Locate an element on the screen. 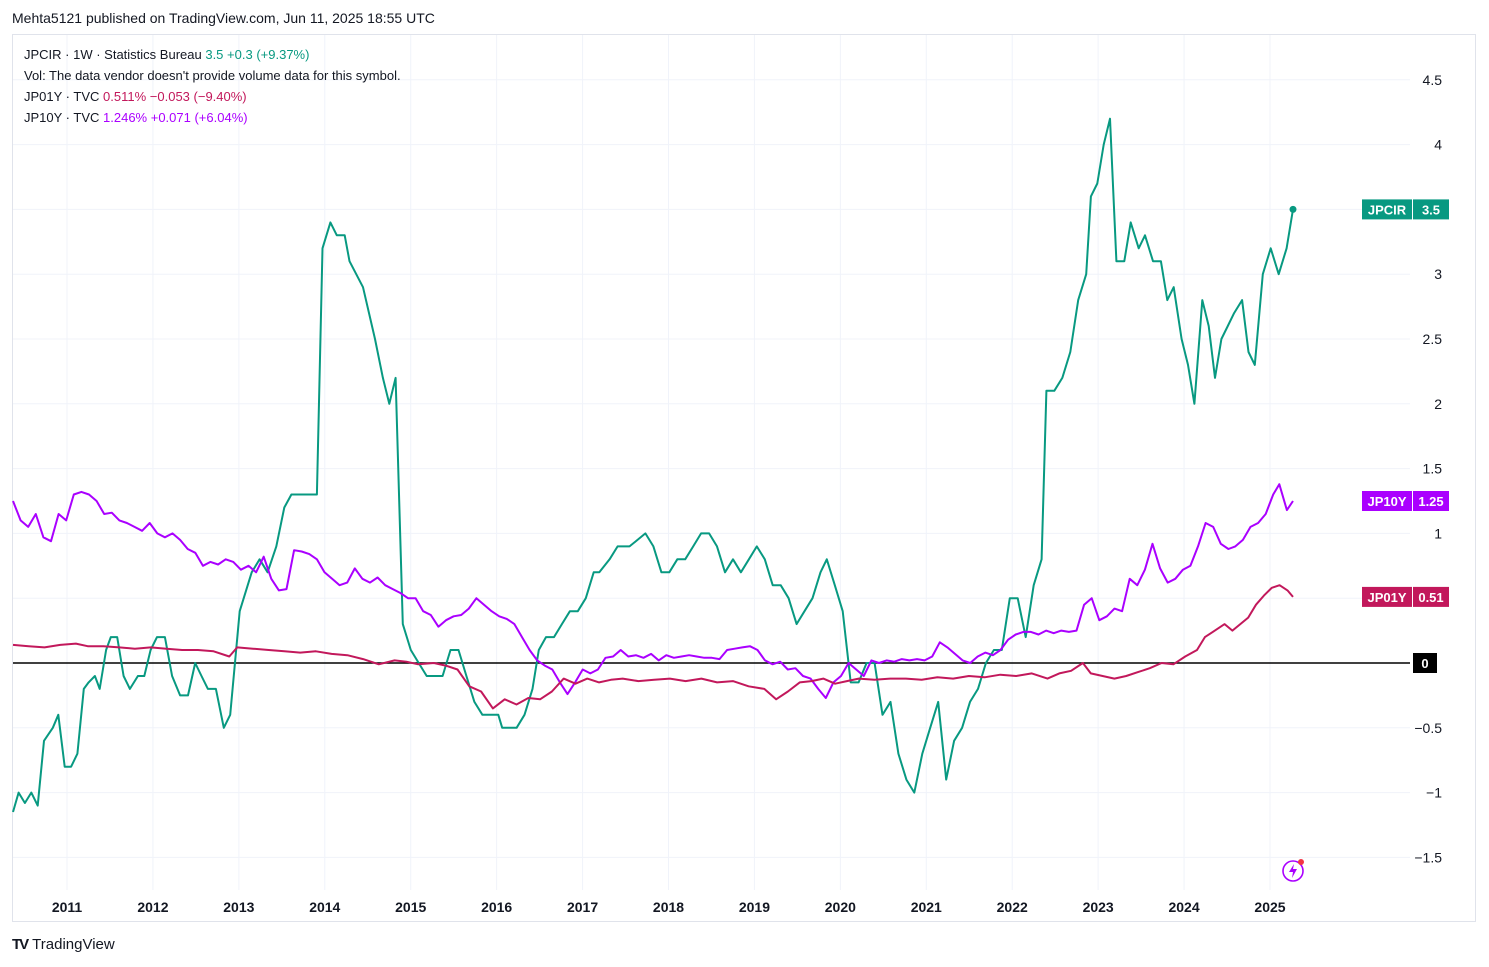  axis-value-jp10y: 1.25 is located at coordinates (1430, 501).